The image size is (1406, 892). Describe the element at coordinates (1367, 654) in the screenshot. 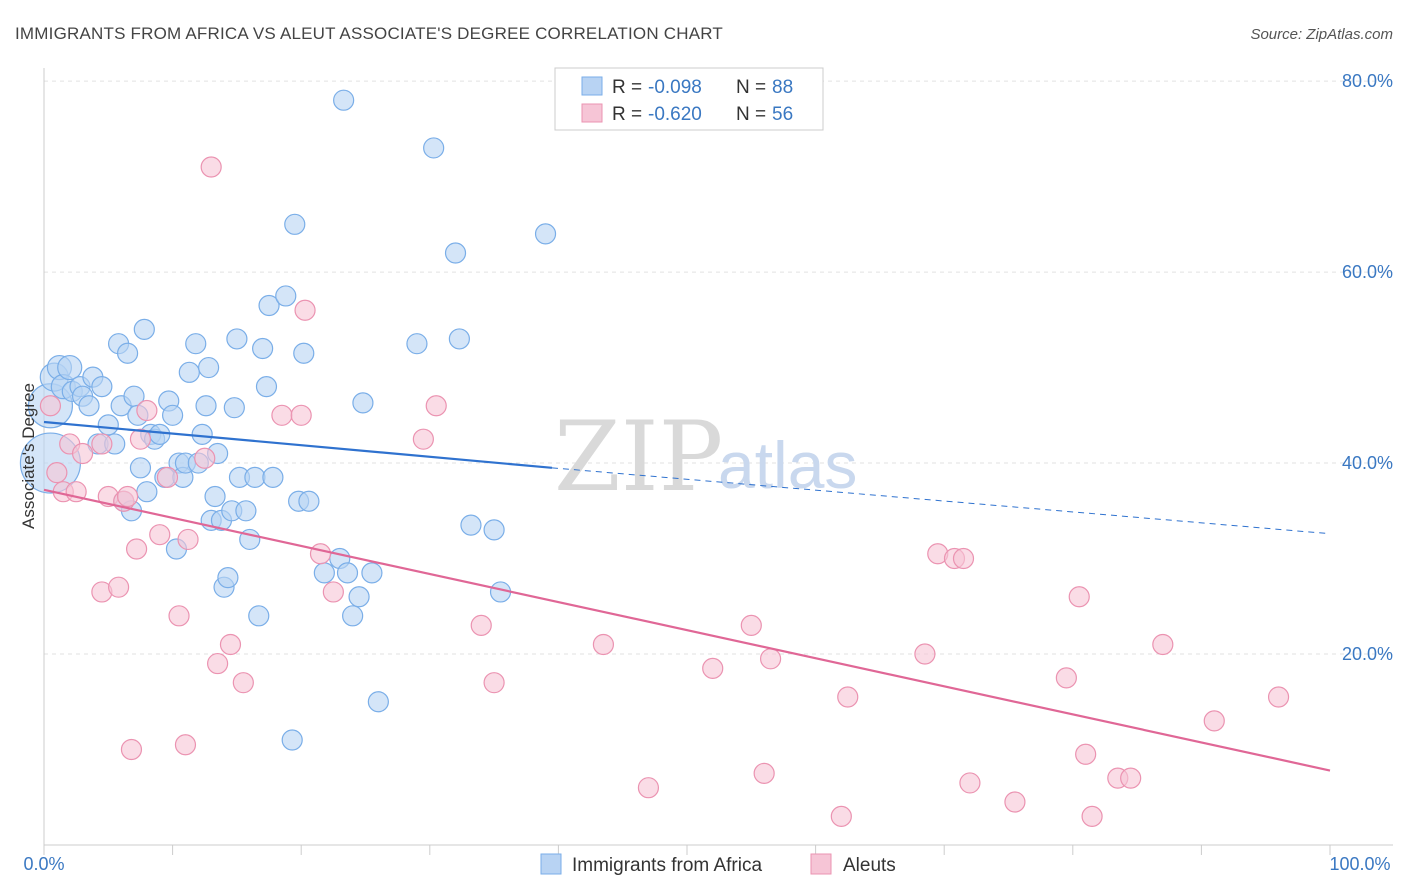

I see `y-tick-label-20: 20.0%` at that location.